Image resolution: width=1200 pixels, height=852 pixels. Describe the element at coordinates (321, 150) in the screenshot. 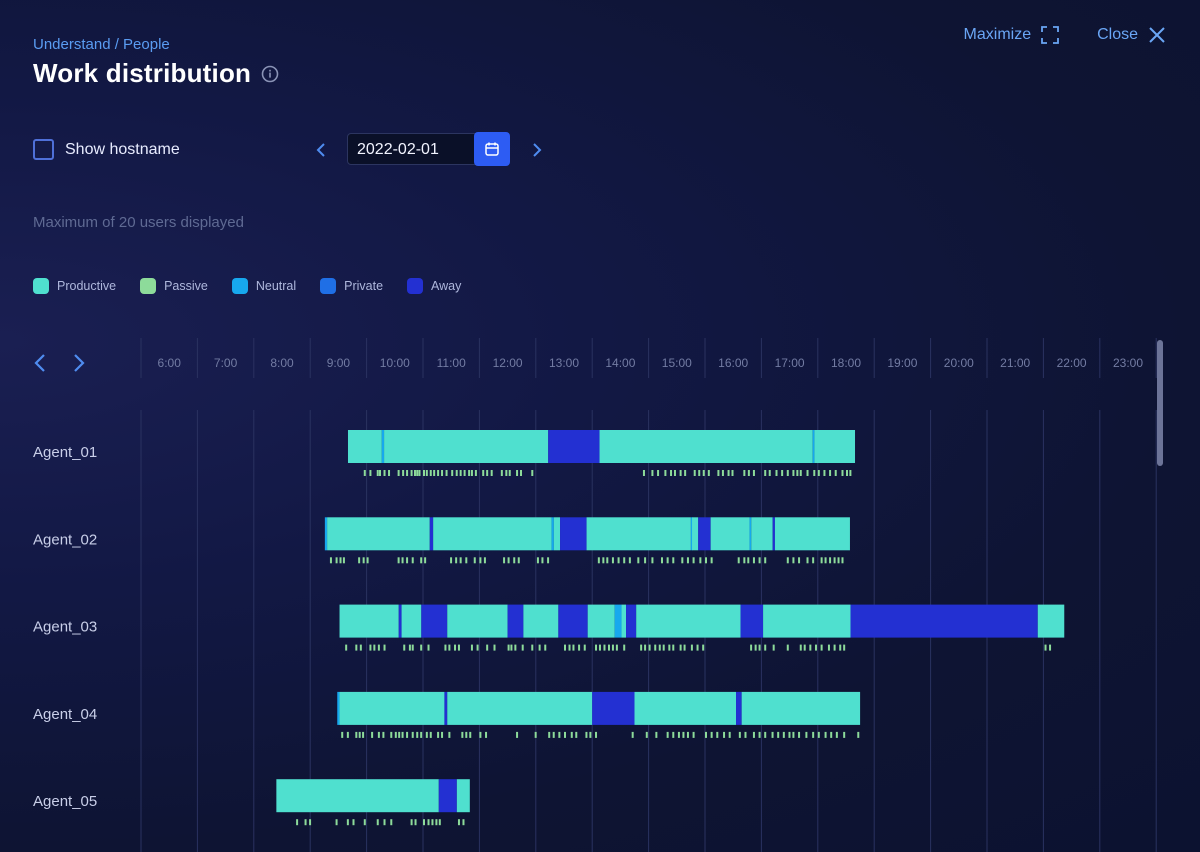

I see `previous-date-icon` at that location.